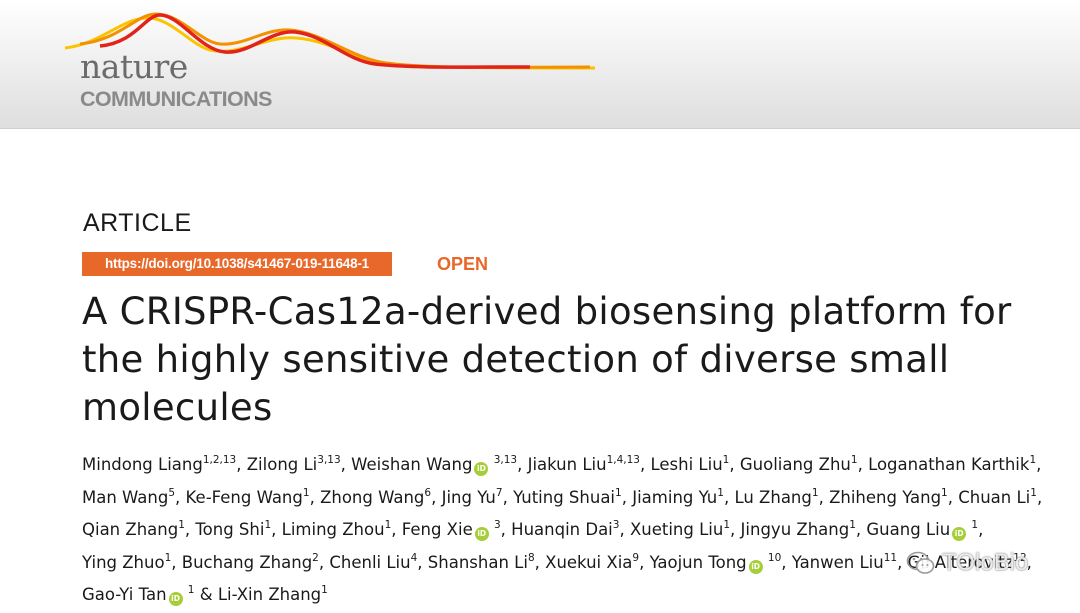 This screenshot has width=1080, height=613. I want to click on author-name: Jingyu Zhang, so click(795, 529).